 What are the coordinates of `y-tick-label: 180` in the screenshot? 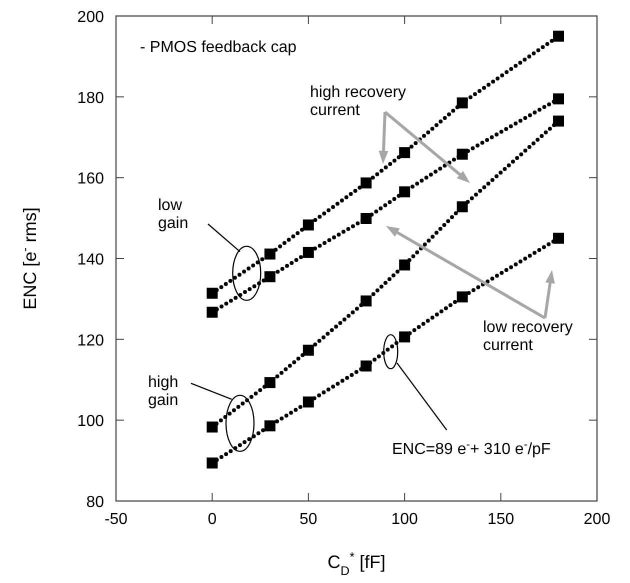 It's located at (90, 98).